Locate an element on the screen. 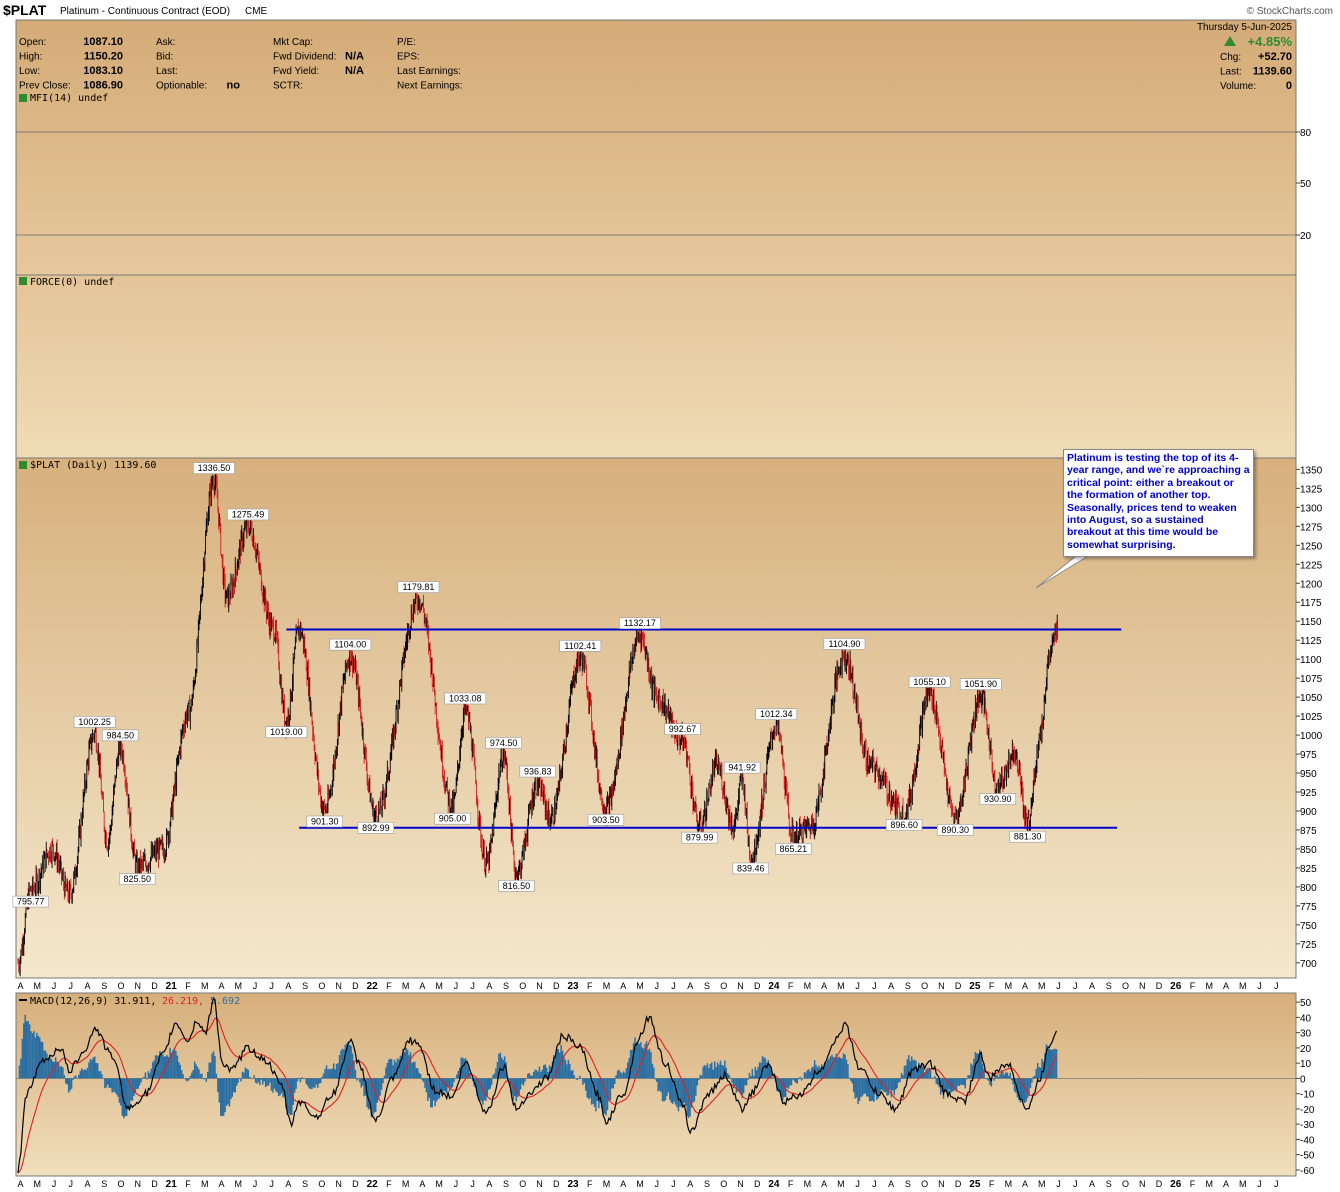  price-tick-label: 800 is located at coordinates (1308, 888).